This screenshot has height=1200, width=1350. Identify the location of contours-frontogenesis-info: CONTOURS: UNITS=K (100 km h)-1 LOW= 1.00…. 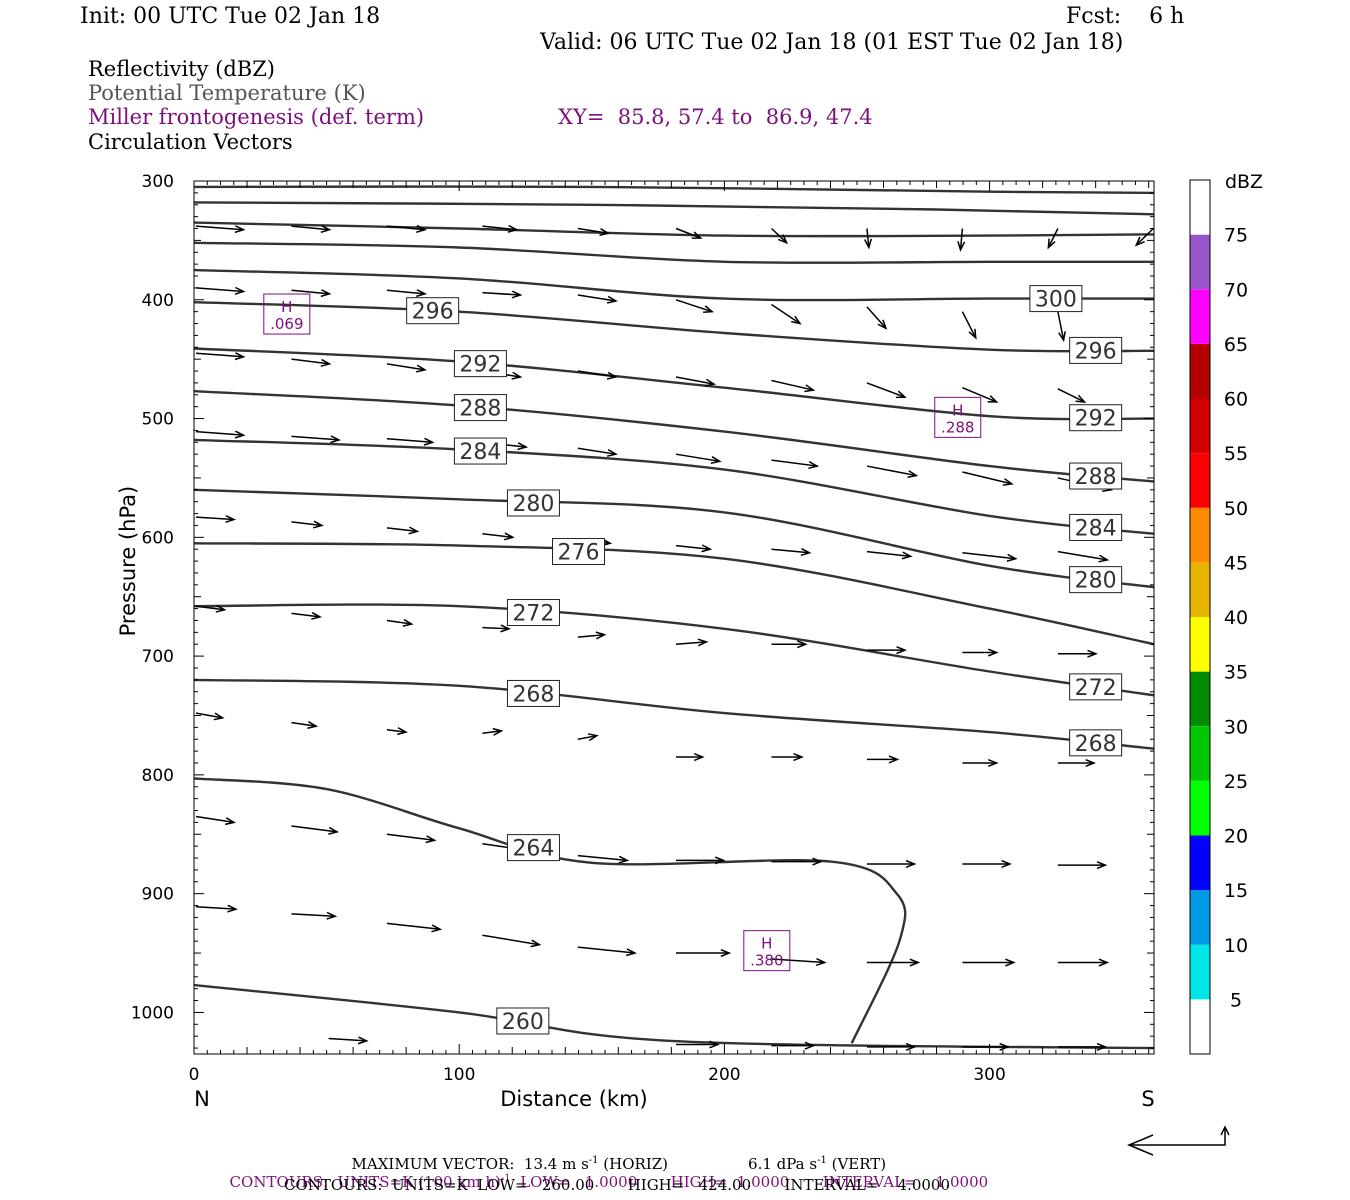
(609, 1182).